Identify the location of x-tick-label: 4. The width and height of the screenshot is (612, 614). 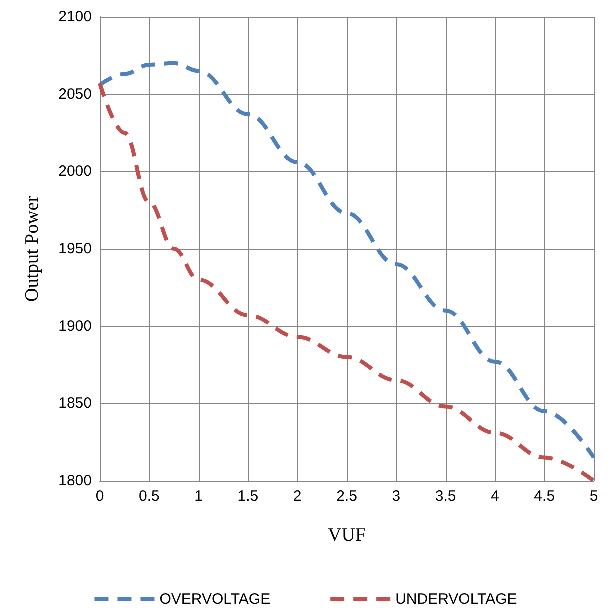
(495, 496).